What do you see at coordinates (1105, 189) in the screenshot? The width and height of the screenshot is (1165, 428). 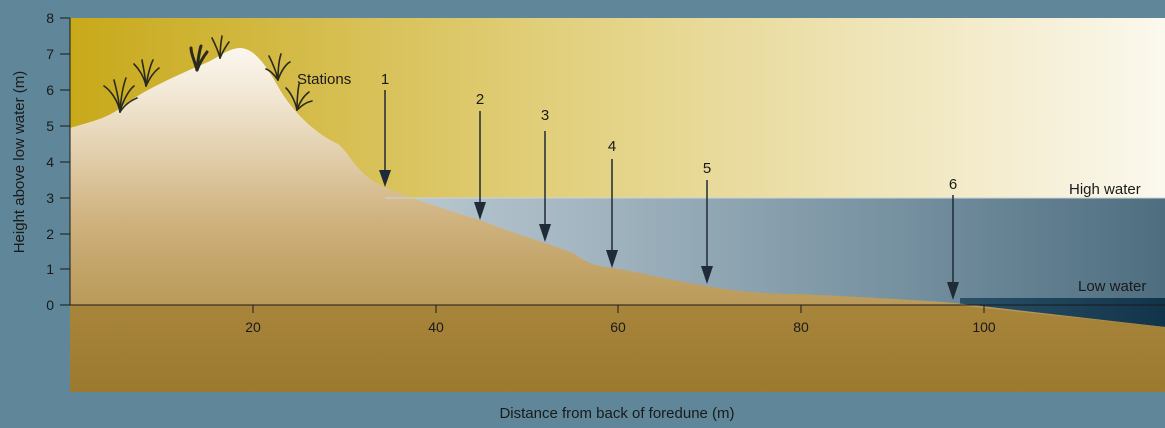 I see `high-water-label: High water` at bounding box center [1105, 189].